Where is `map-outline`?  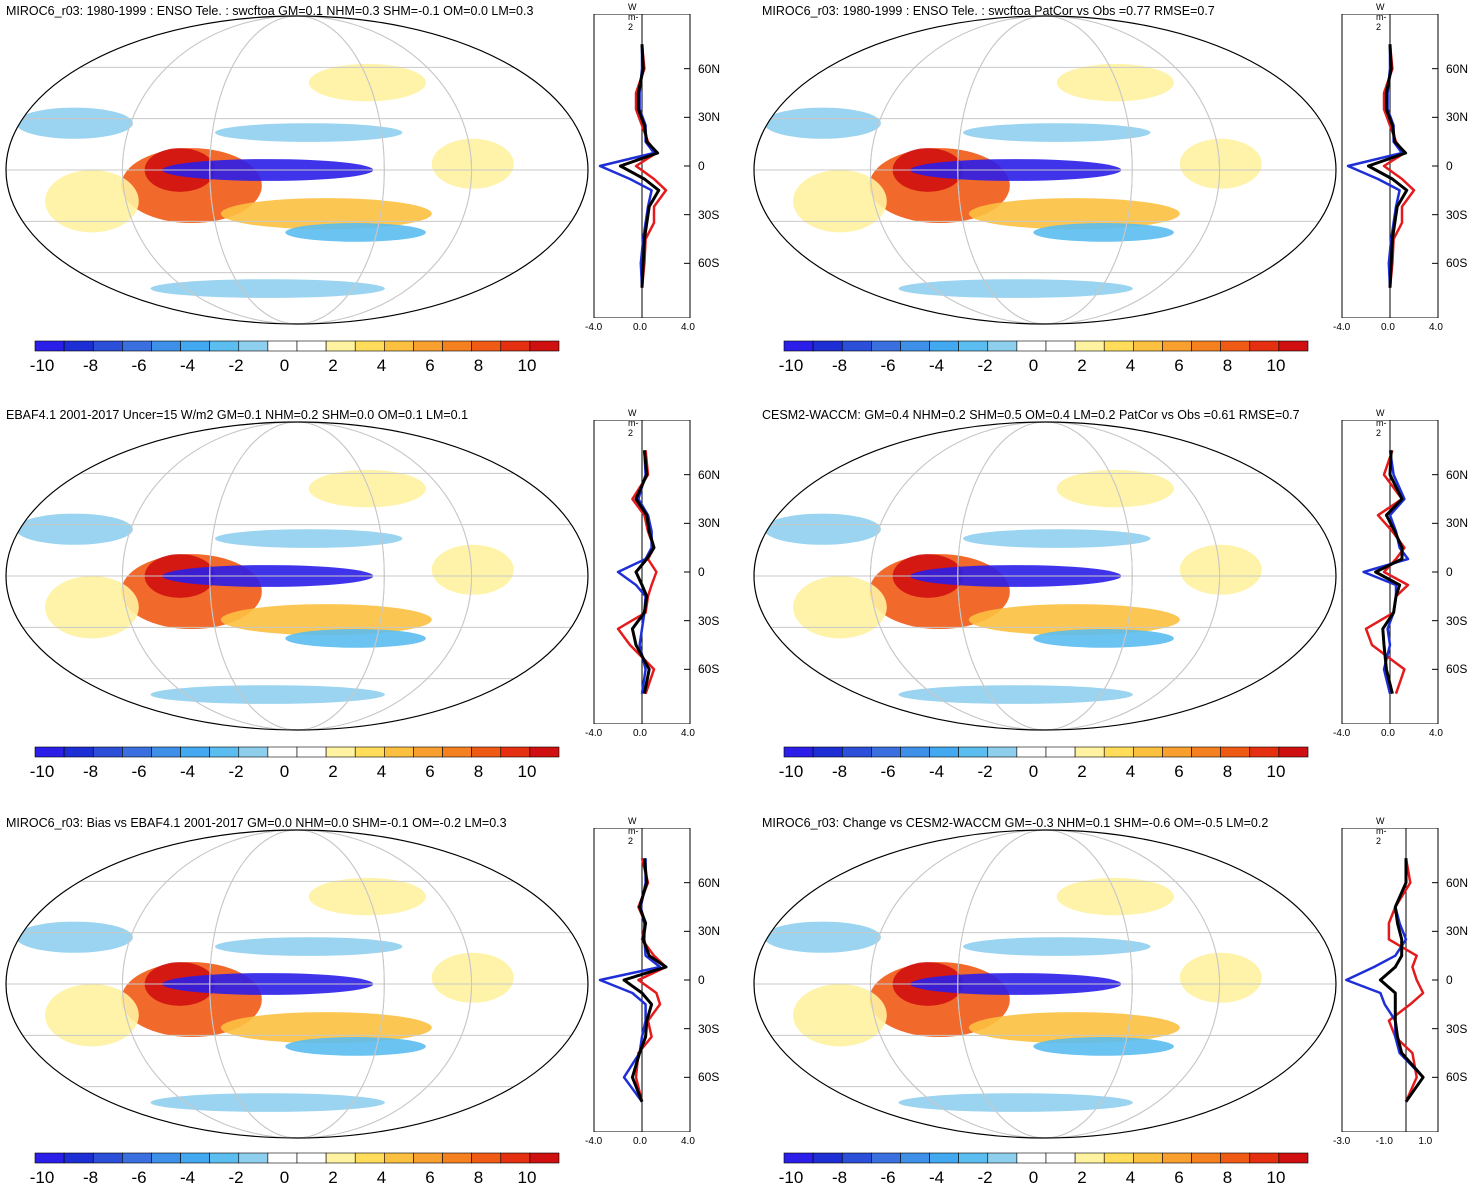 map-outline is located at coordinates (297, 170).